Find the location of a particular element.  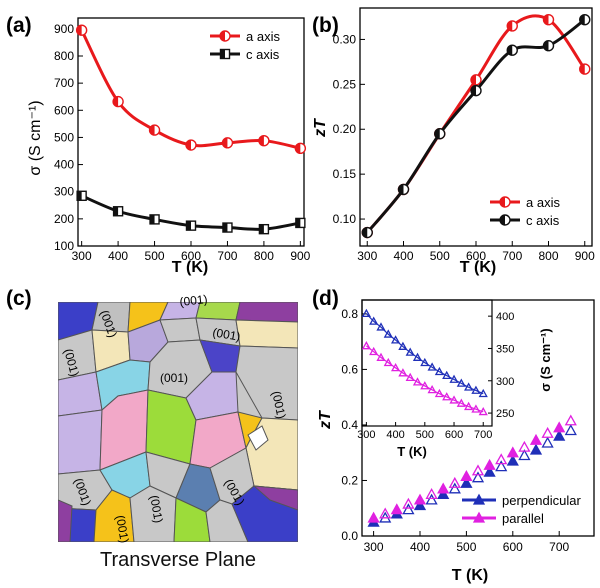

inset-series is located at coordinates (424, 362).